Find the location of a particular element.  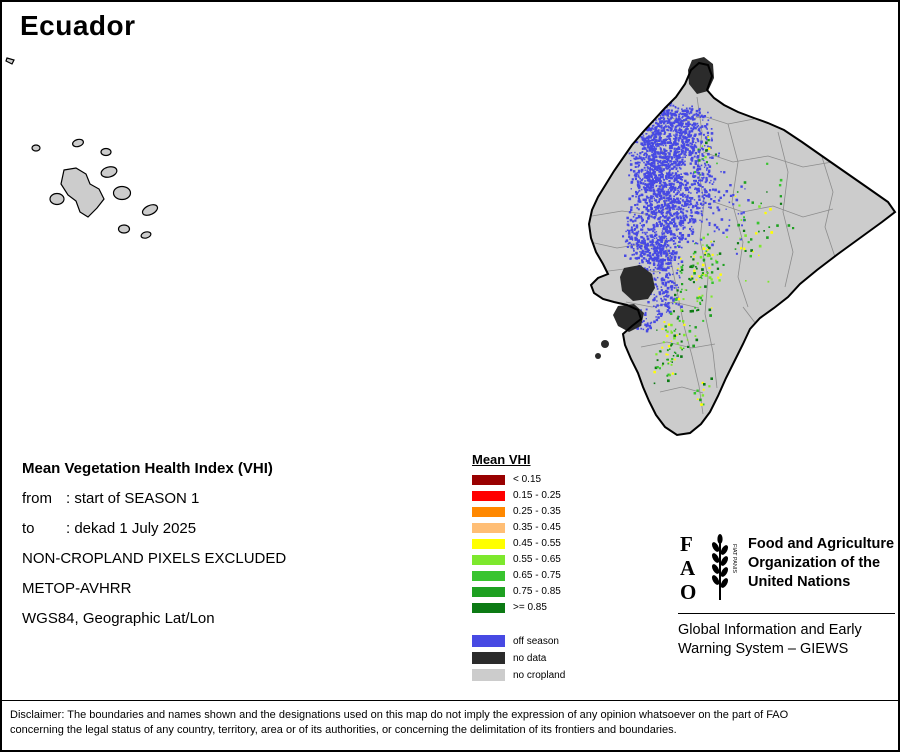

info-label: to is located at coordinates (28, 528).